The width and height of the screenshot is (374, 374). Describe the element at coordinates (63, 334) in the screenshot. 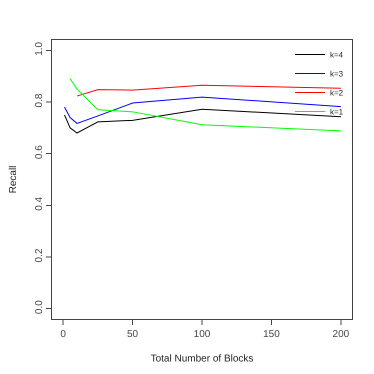

I see `x-tick-label: 0` at that location.